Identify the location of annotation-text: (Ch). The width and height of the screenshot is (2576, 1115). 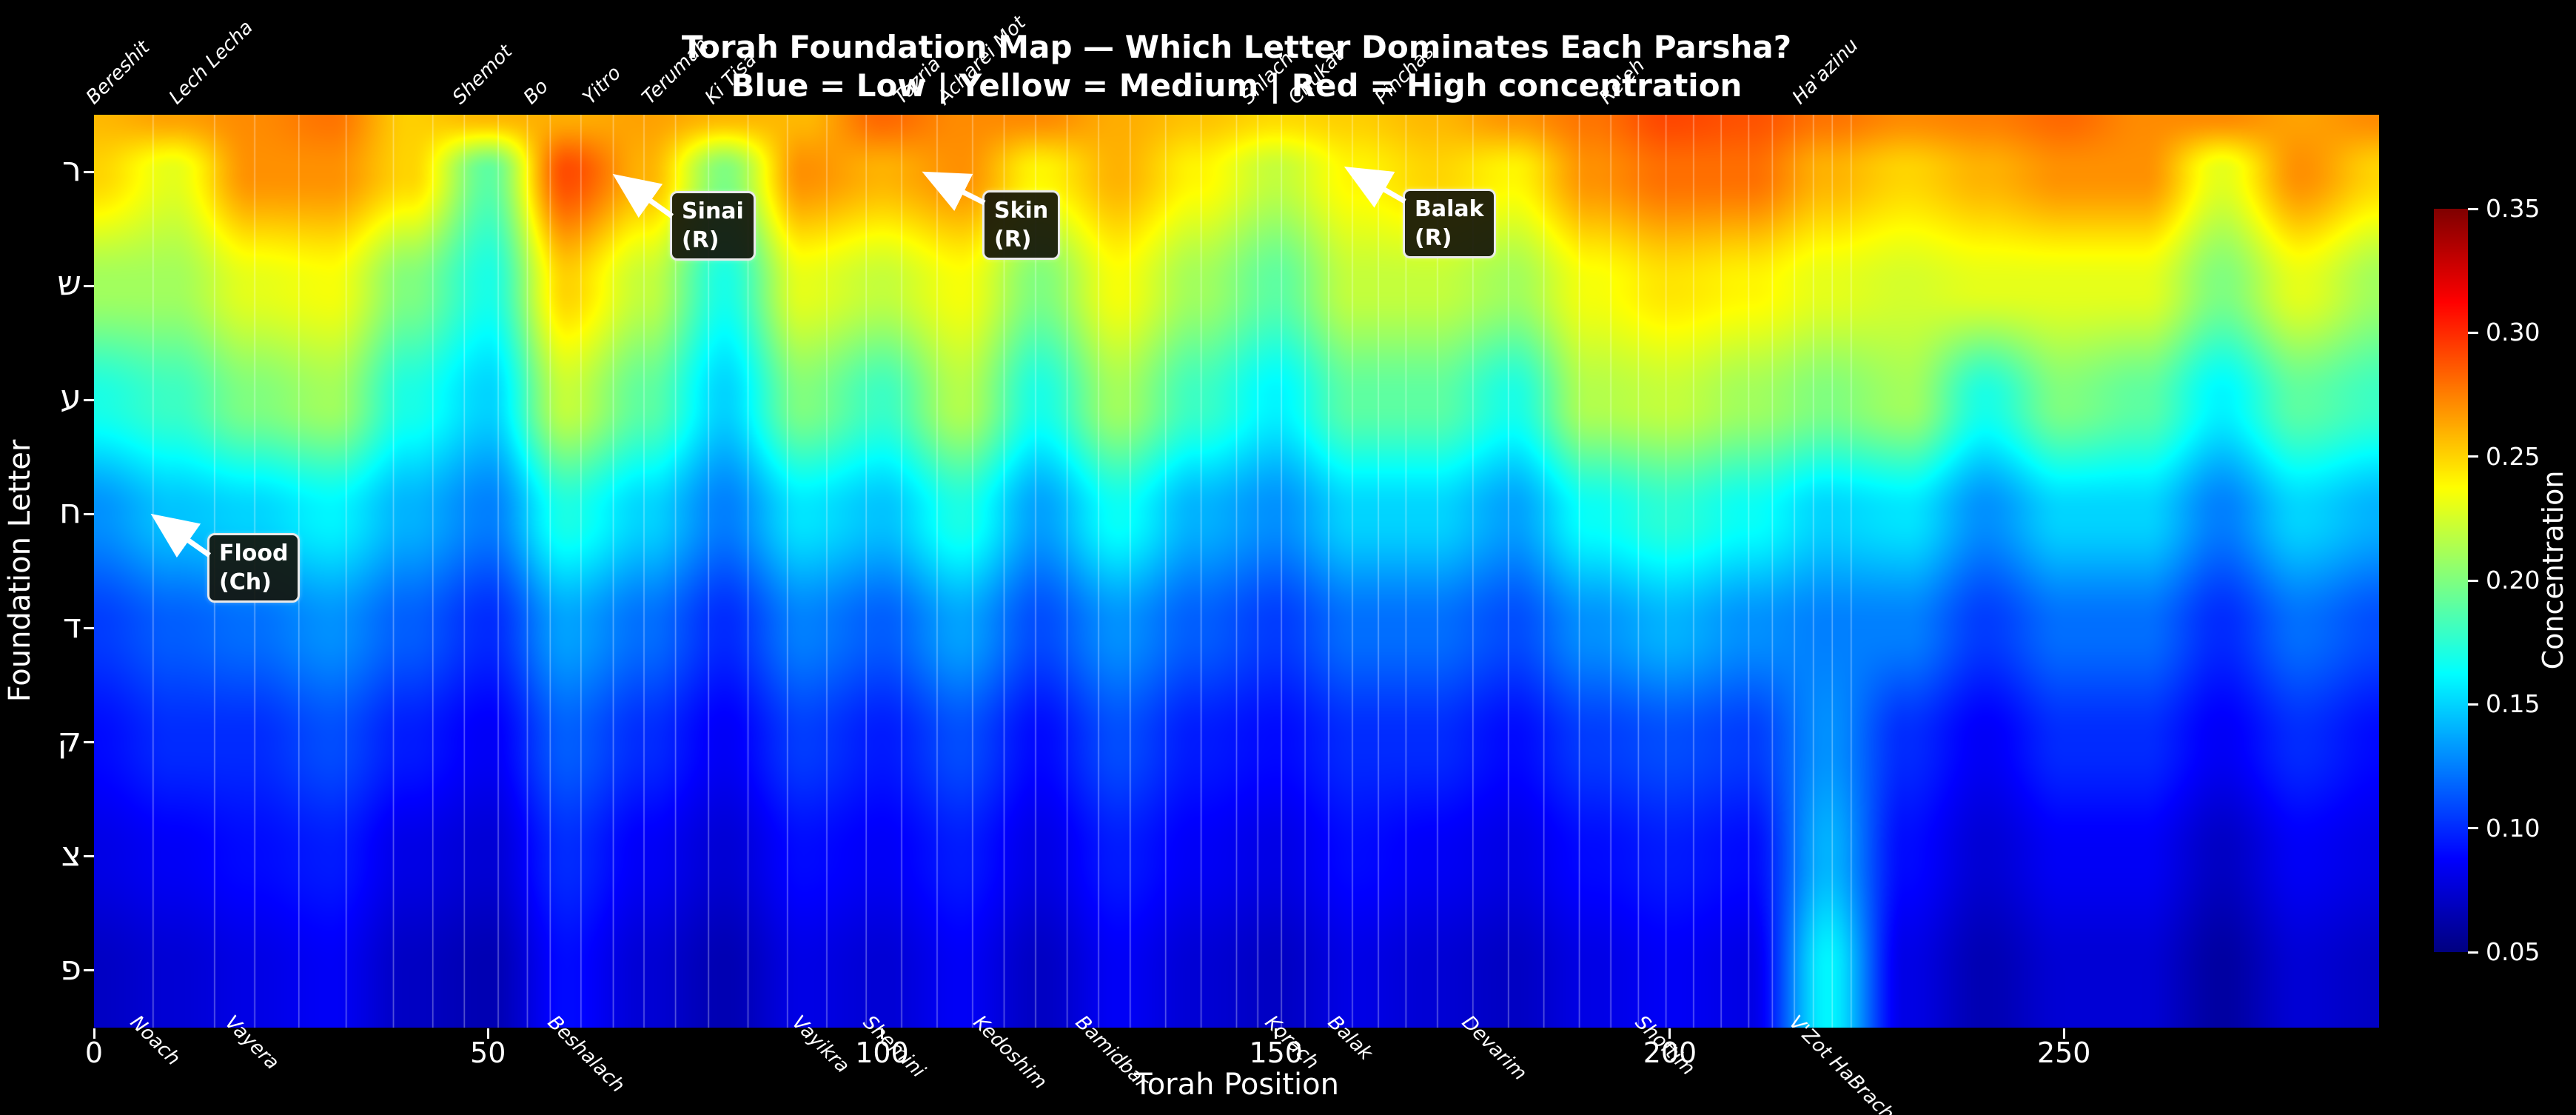
(245, 582).